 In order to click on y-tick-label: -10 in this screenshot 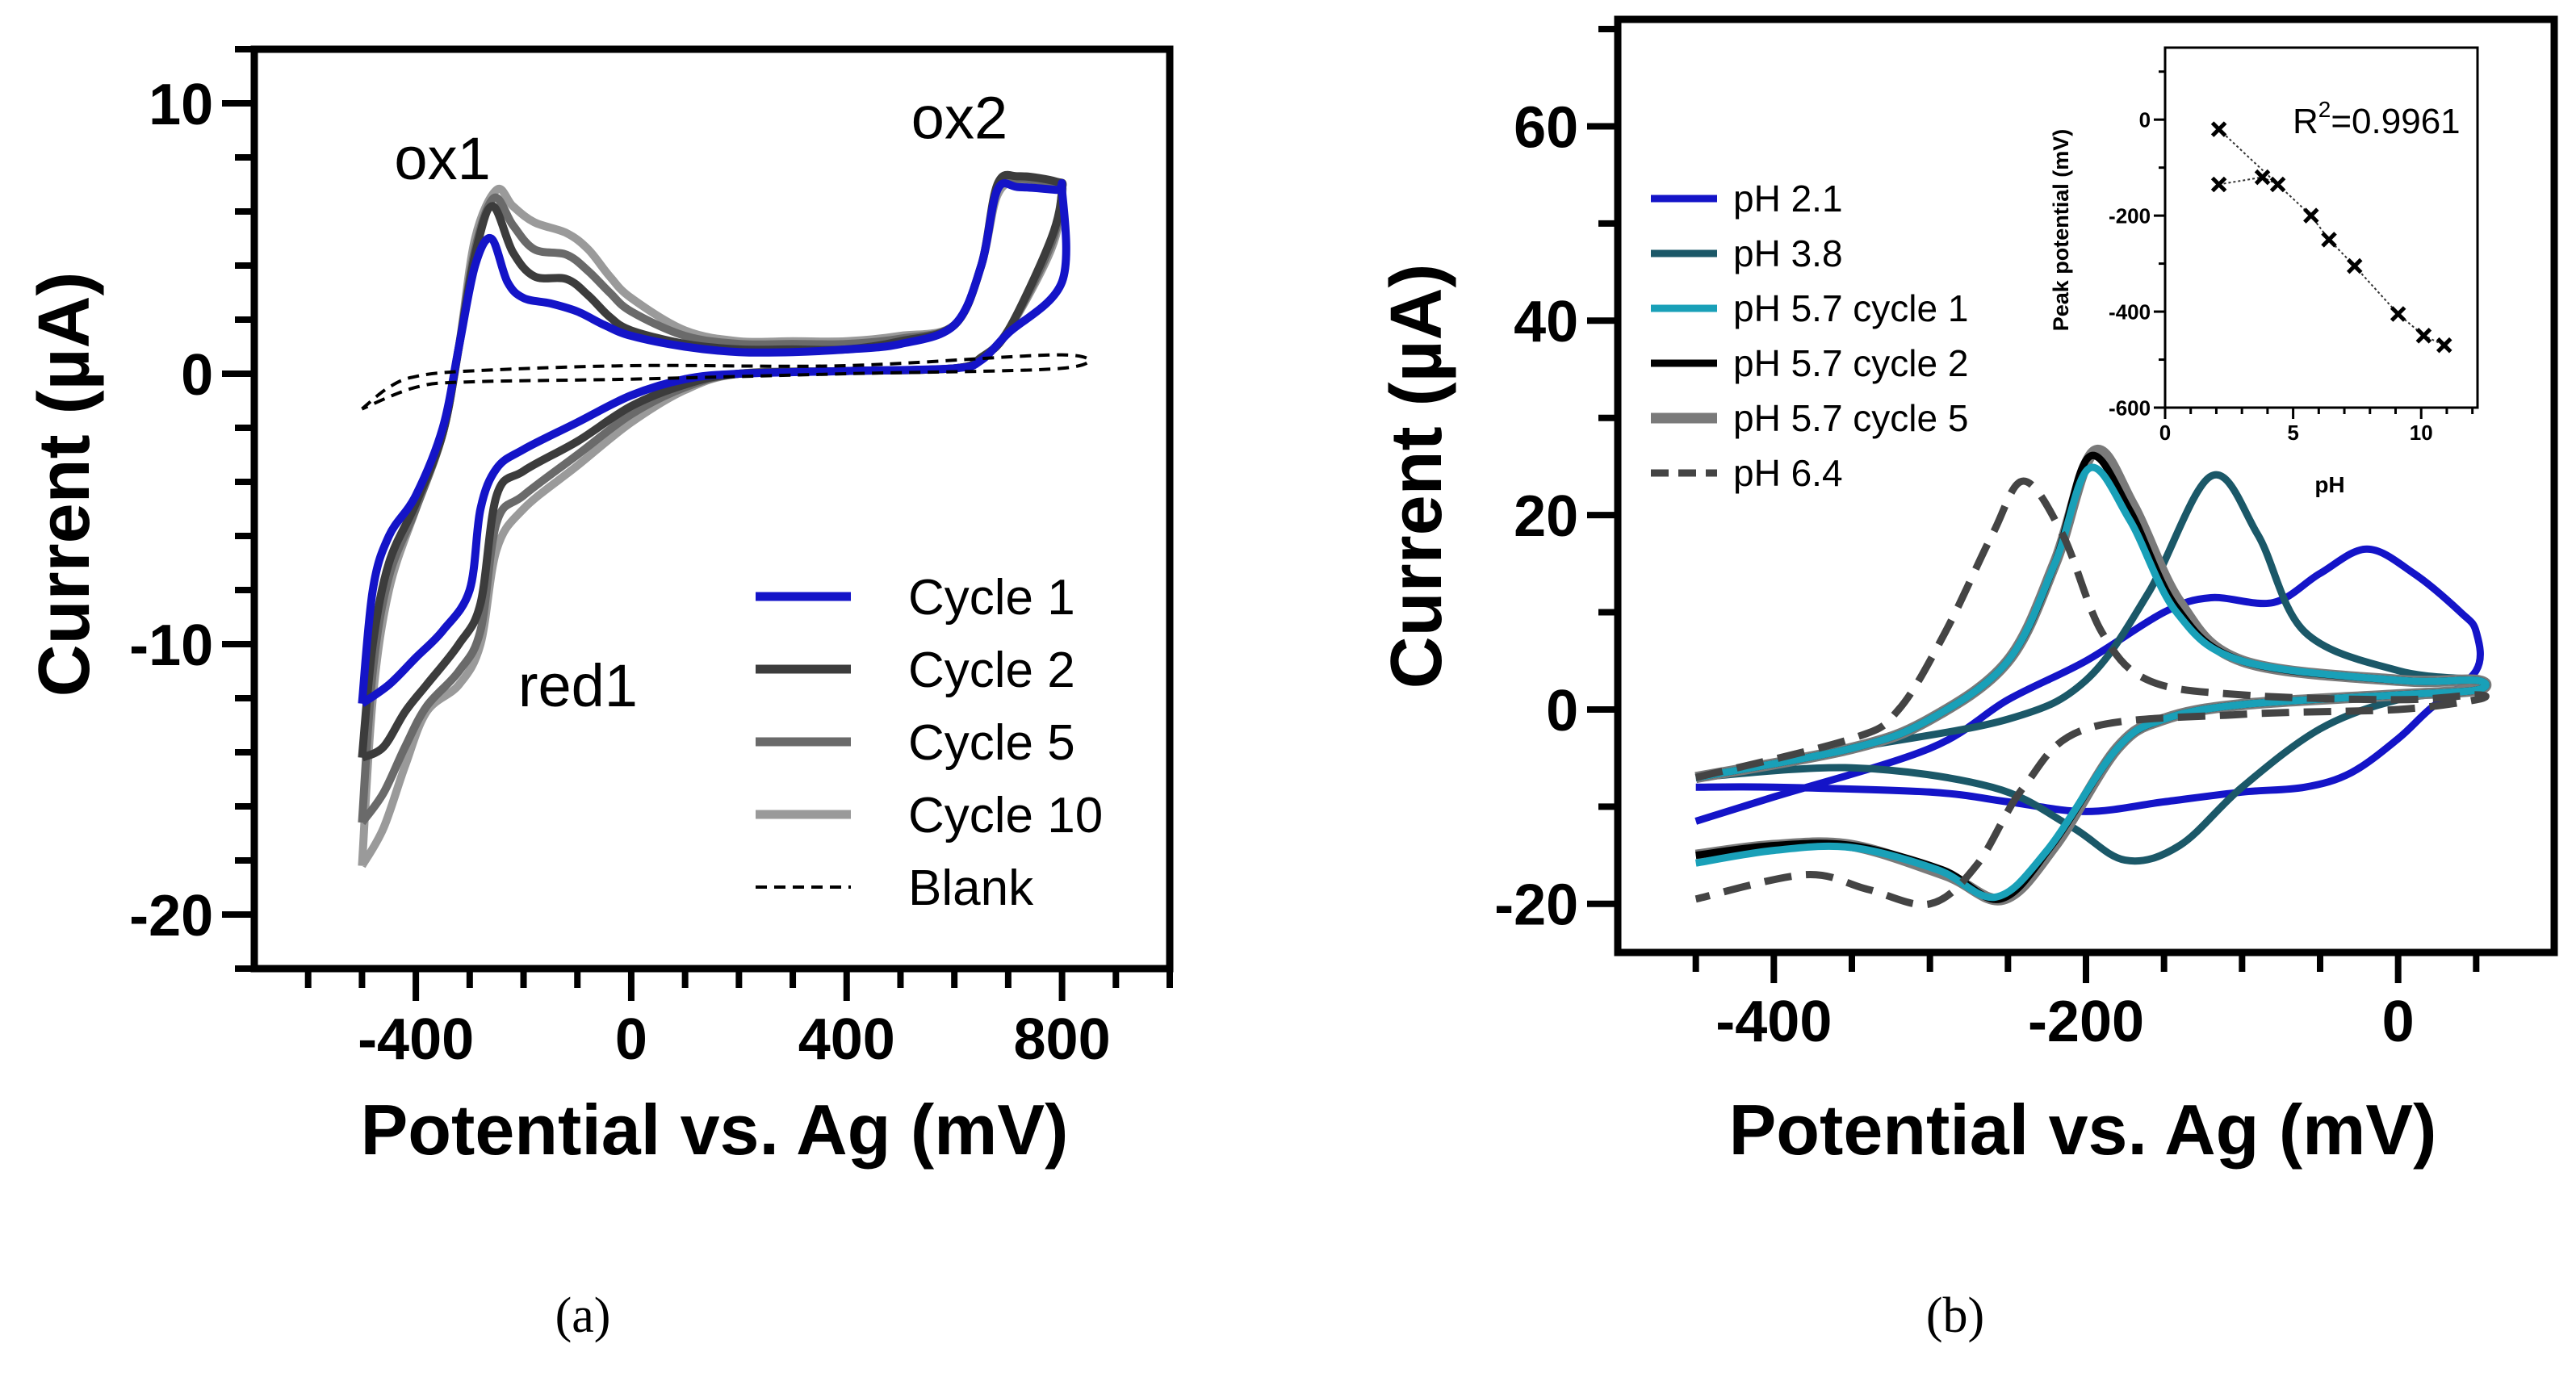, I will do `click(171, 646)`.